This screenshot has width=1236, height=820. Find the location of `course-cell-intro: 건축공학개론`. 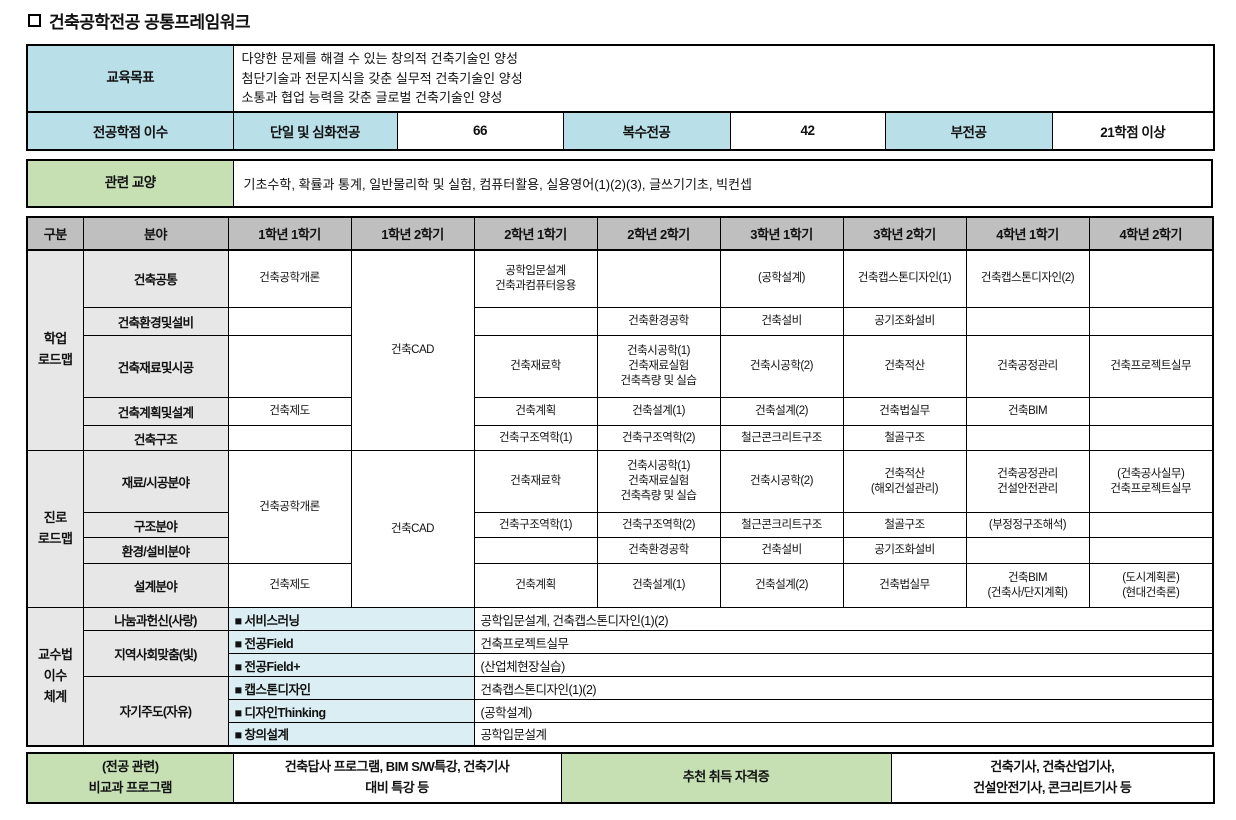

course-cell-intro: 건축공학개론 is located at coordinates (289, 507).